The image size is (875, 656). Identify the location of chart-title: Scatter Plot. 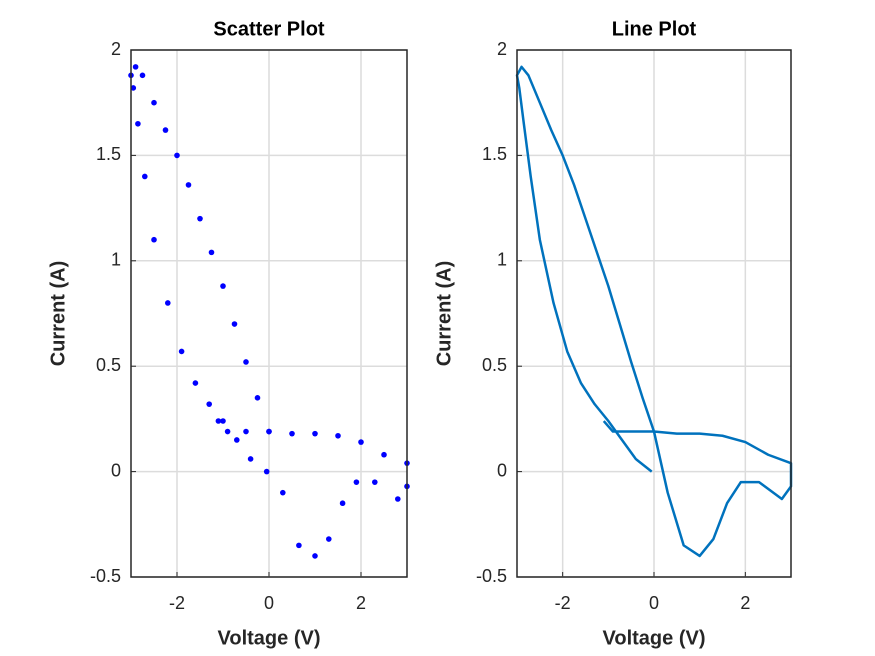
(268, 29).